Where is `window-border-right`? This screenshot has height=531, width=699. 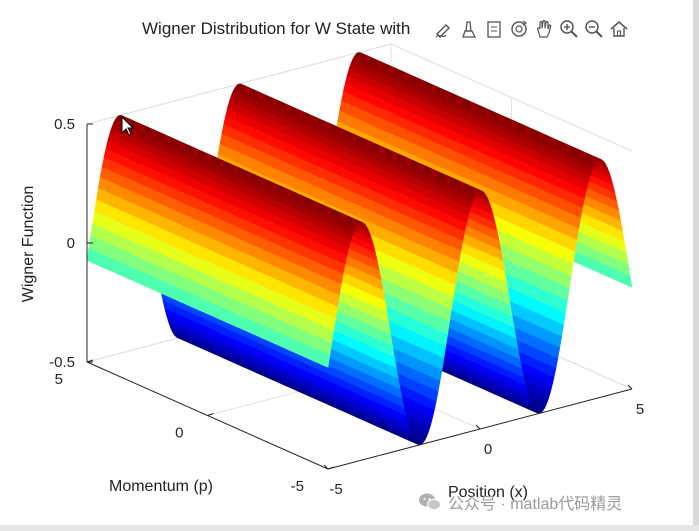 window-border-right is located at coordinates (696, 265).